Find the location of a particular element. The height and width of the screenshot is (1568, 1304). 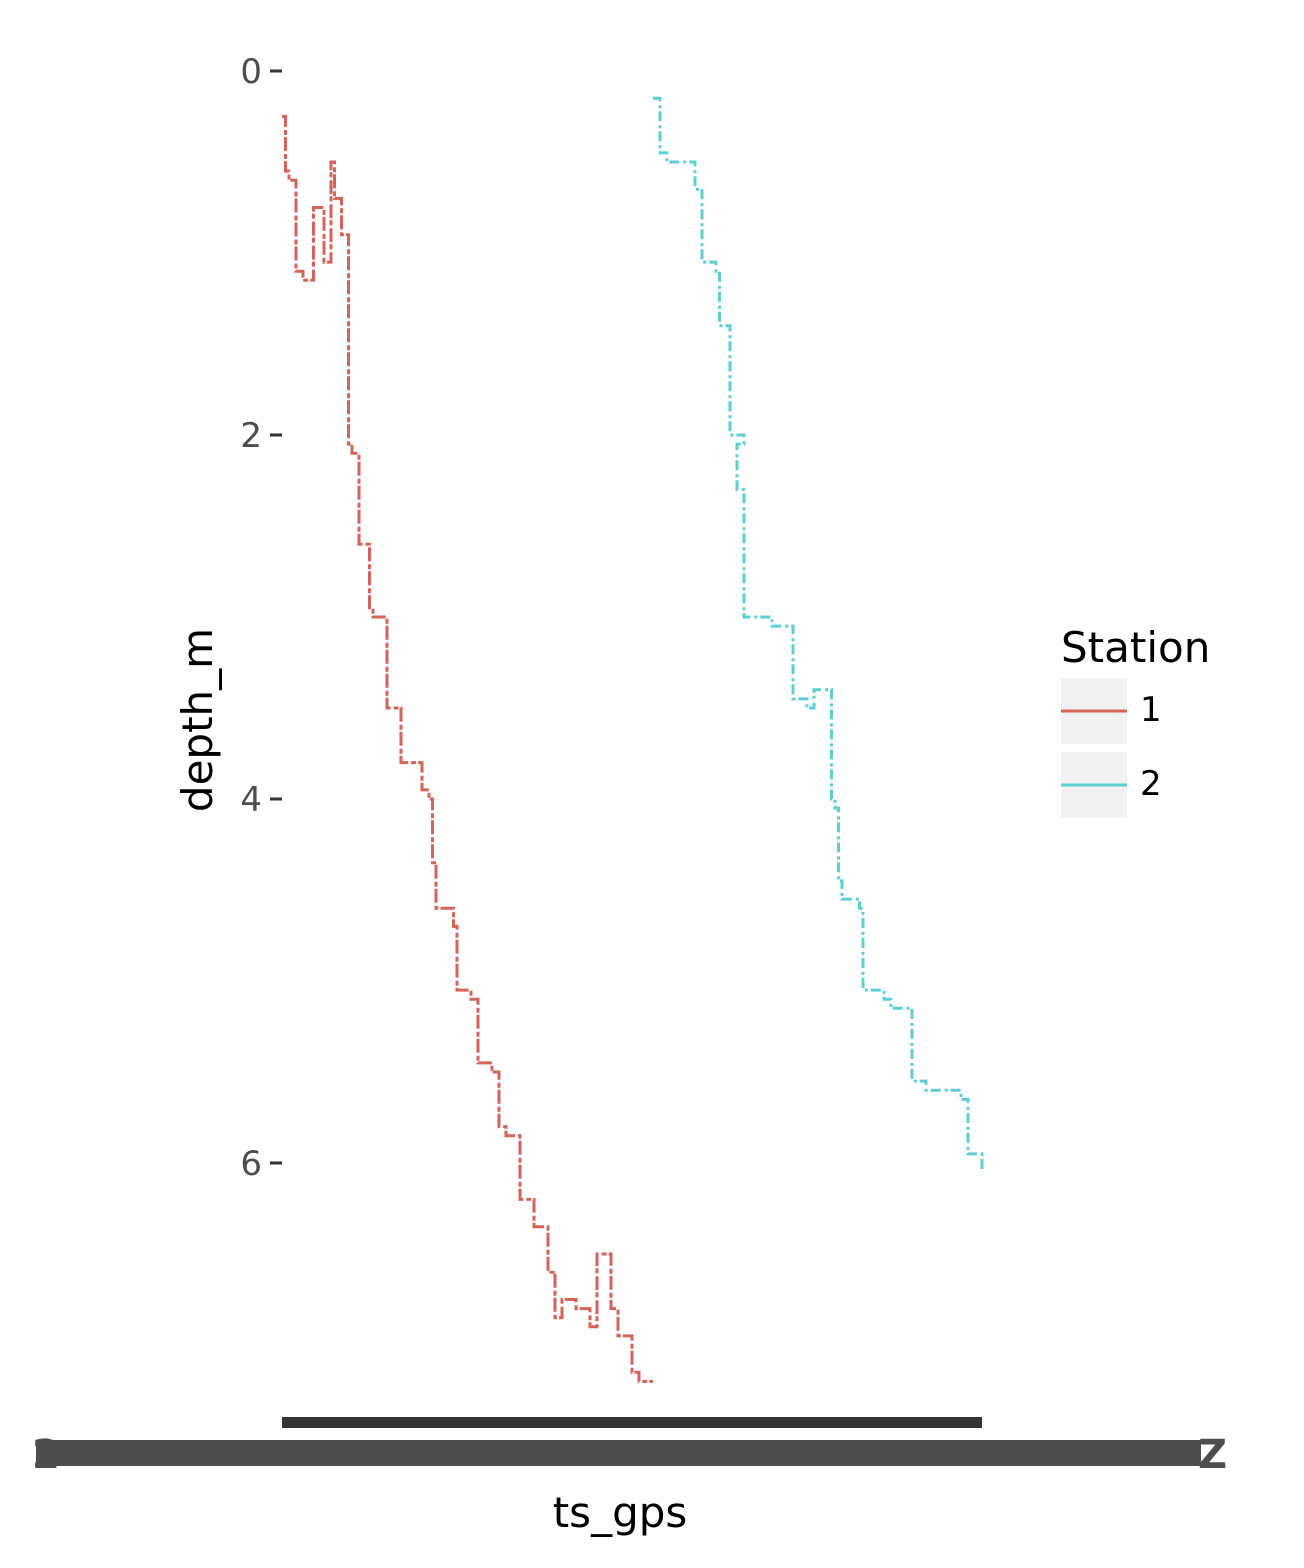

legend: Station 1 2 is located at coordinates (1135, 720).